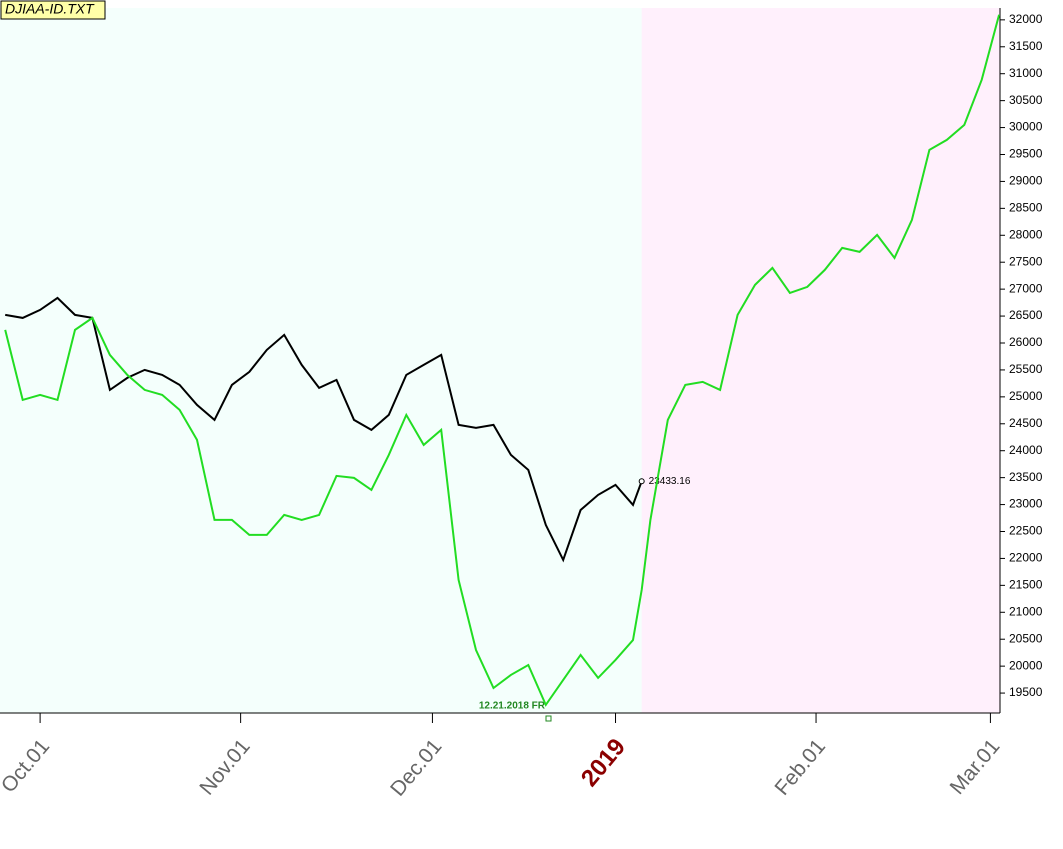  What do you see at coordinates (1026, 585) in the screenshot?
I see `y-tick-label: 21500` at bounding box center [1026, 585].